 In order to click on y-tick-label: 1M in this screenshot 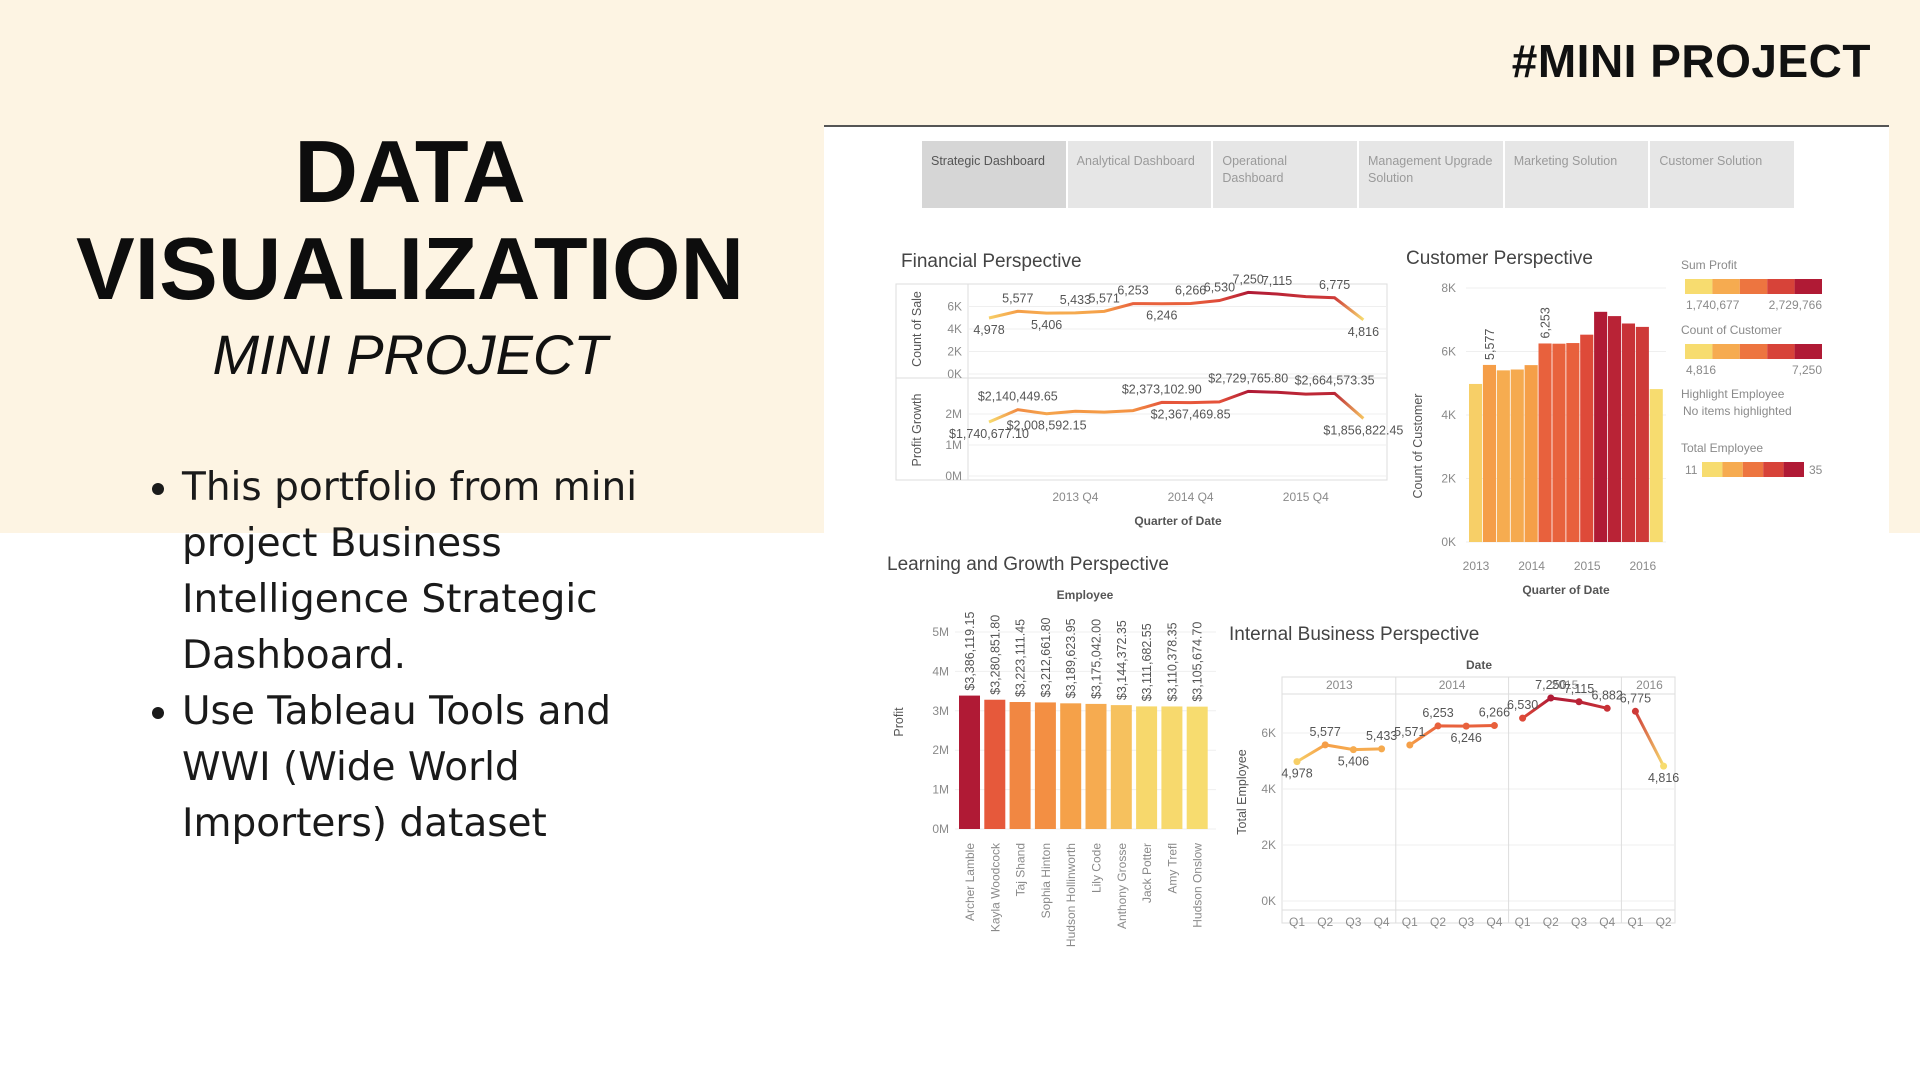, I will do `click(953, 445)`.